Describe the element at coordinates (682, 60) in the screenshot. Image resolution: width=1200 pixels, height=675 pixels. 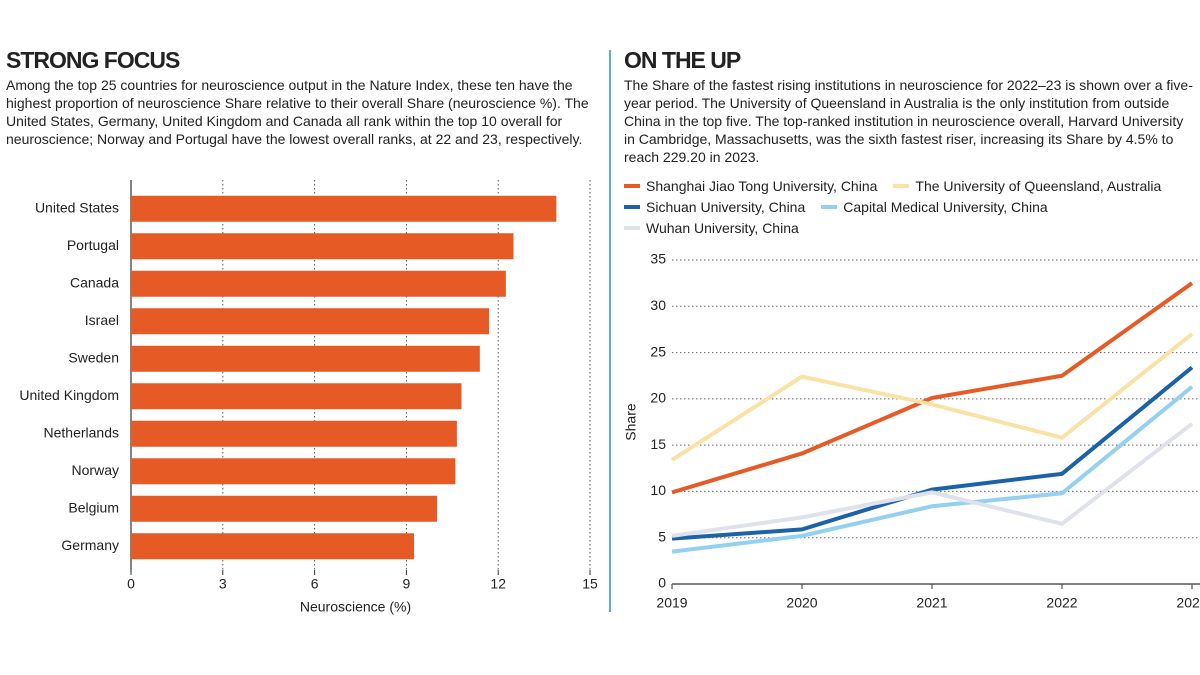
I see `chart-title: ON THE UP` at that location.